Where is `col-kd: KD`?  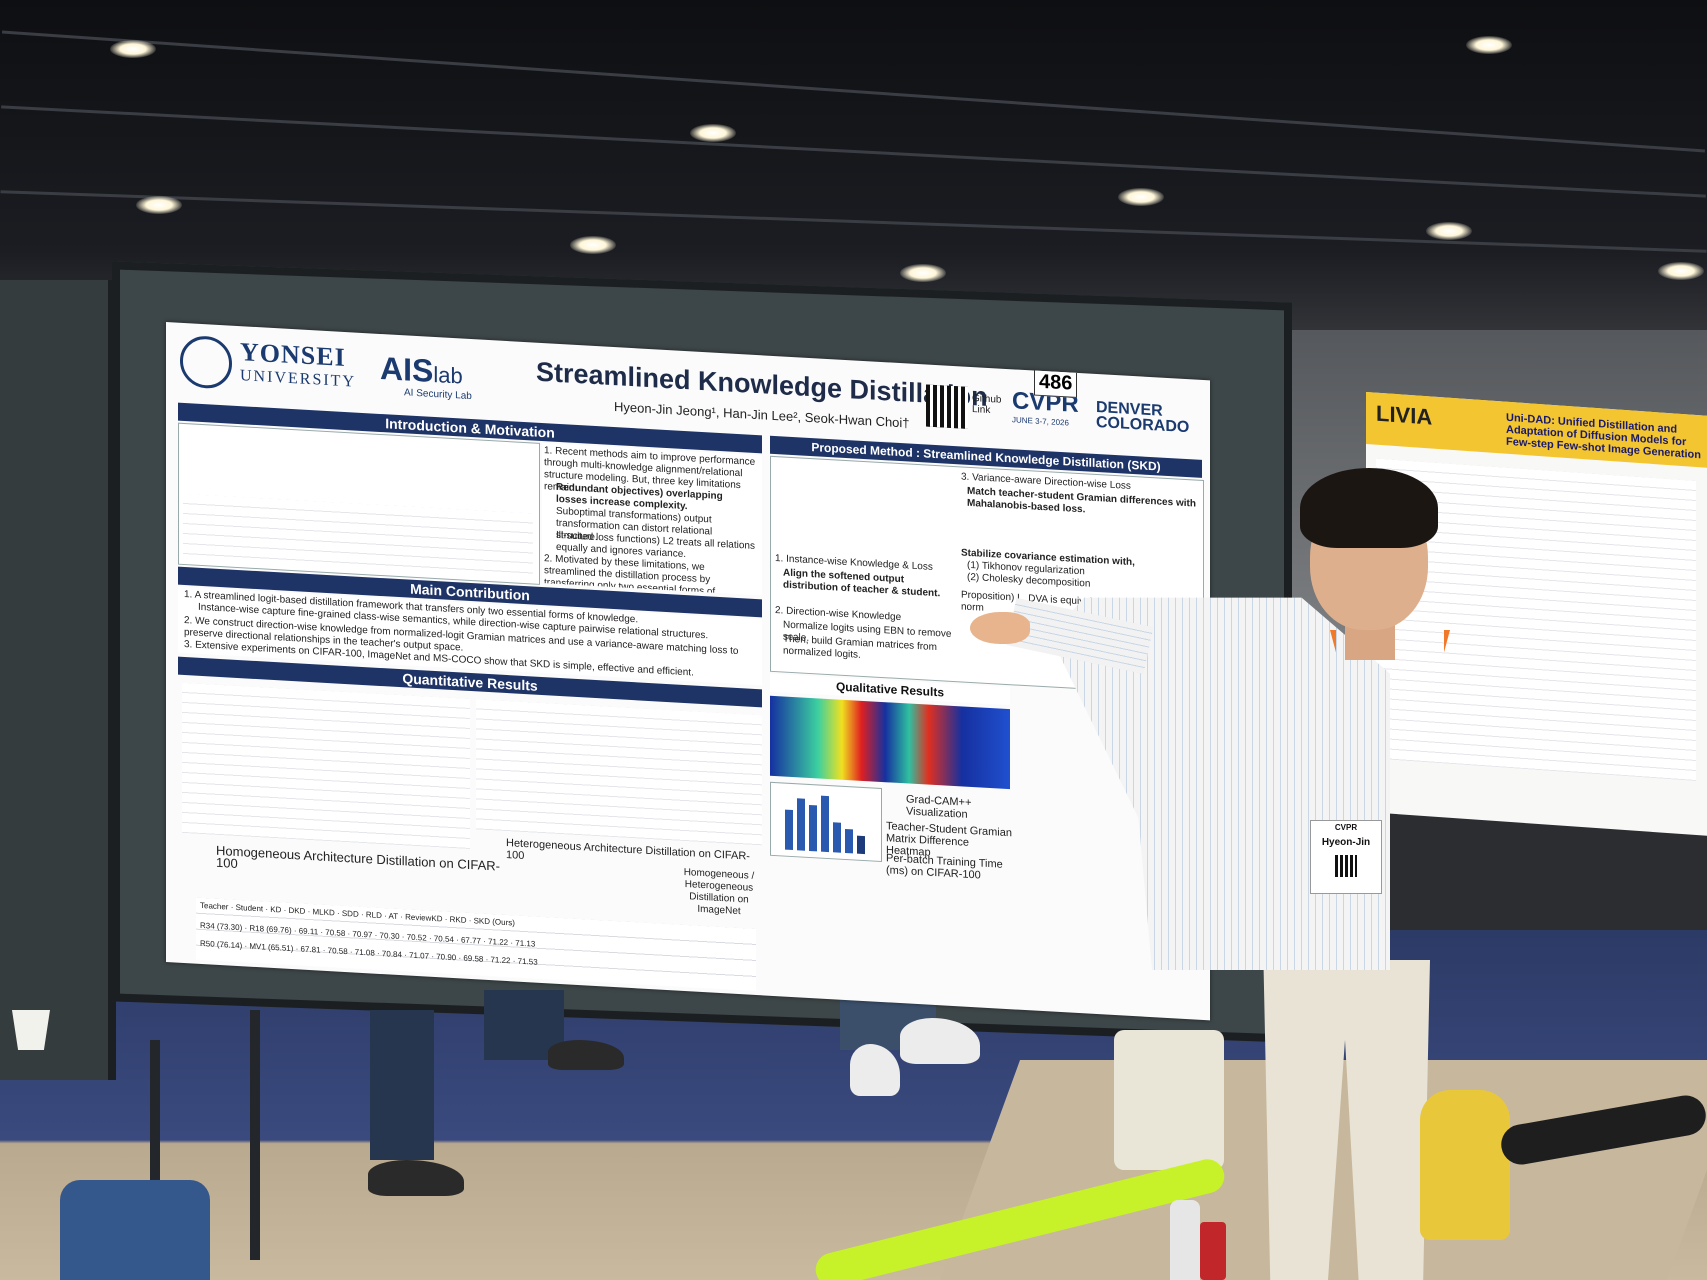 col-kd: KD is located at coordinates (276, 909).